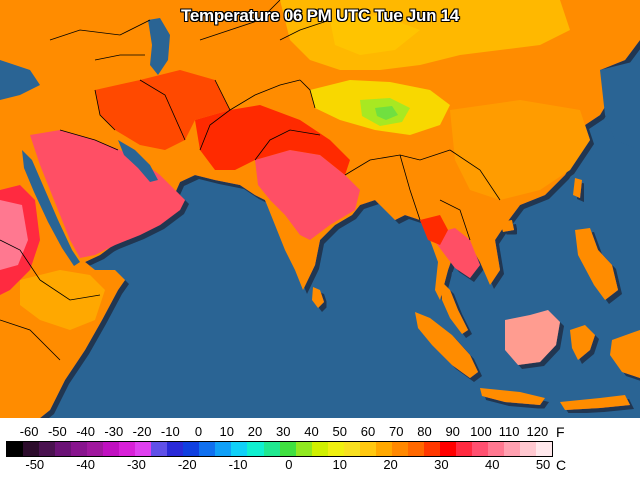 This screenshot has width=640, height=480. I want to click on fahrenheit-tick-label: 30, so click(283, 431).